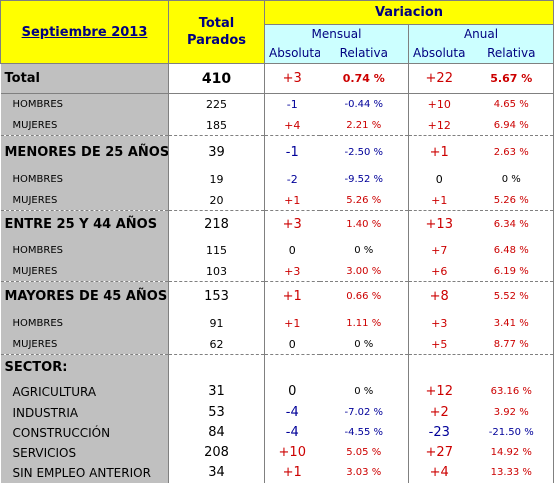  What do you see at coordinates (216, 323) in the screenshot?
I see `row-total: 91` at bounding box center [216, 323].